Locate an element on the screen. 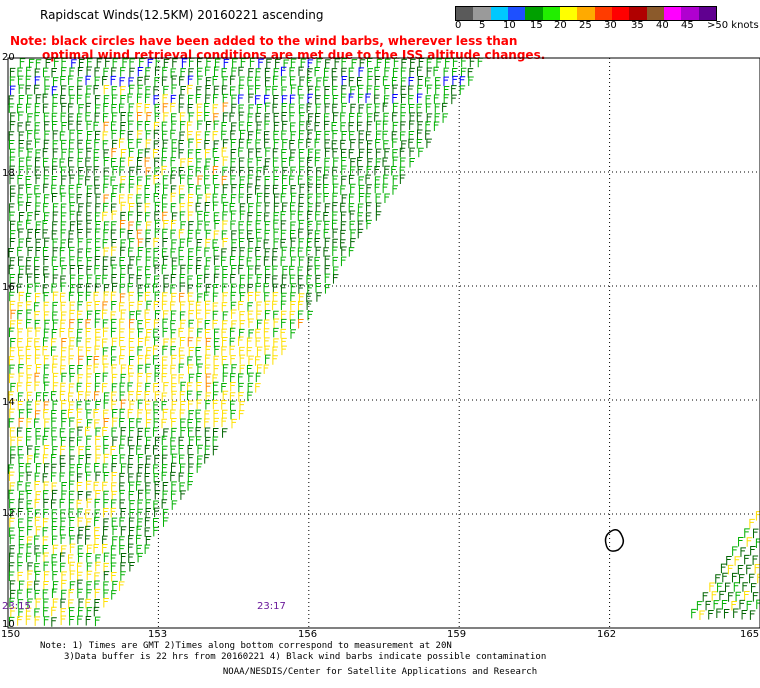  lat-label-12: 12 is located at coordinates (8, 513).